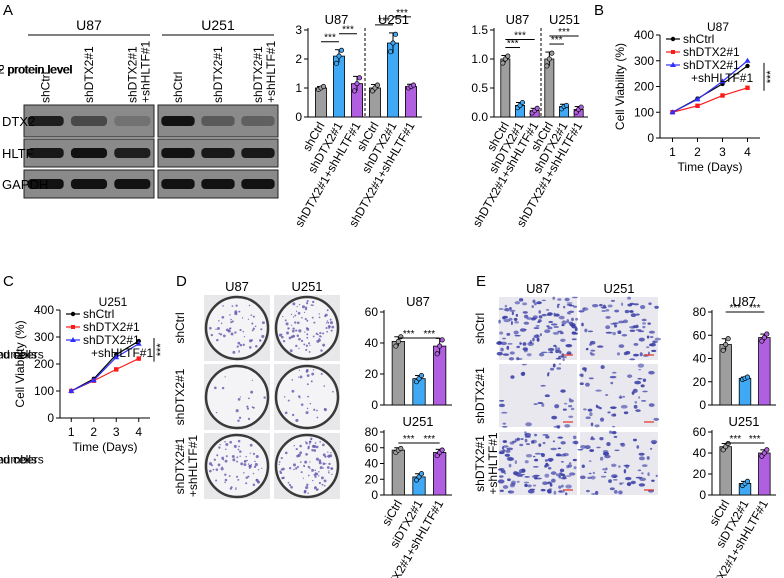 This screenshot has width=784, height=578. Describe the element at coordinates (619, 463) in the screenshot. I see `transwell-field-icon` at that location.